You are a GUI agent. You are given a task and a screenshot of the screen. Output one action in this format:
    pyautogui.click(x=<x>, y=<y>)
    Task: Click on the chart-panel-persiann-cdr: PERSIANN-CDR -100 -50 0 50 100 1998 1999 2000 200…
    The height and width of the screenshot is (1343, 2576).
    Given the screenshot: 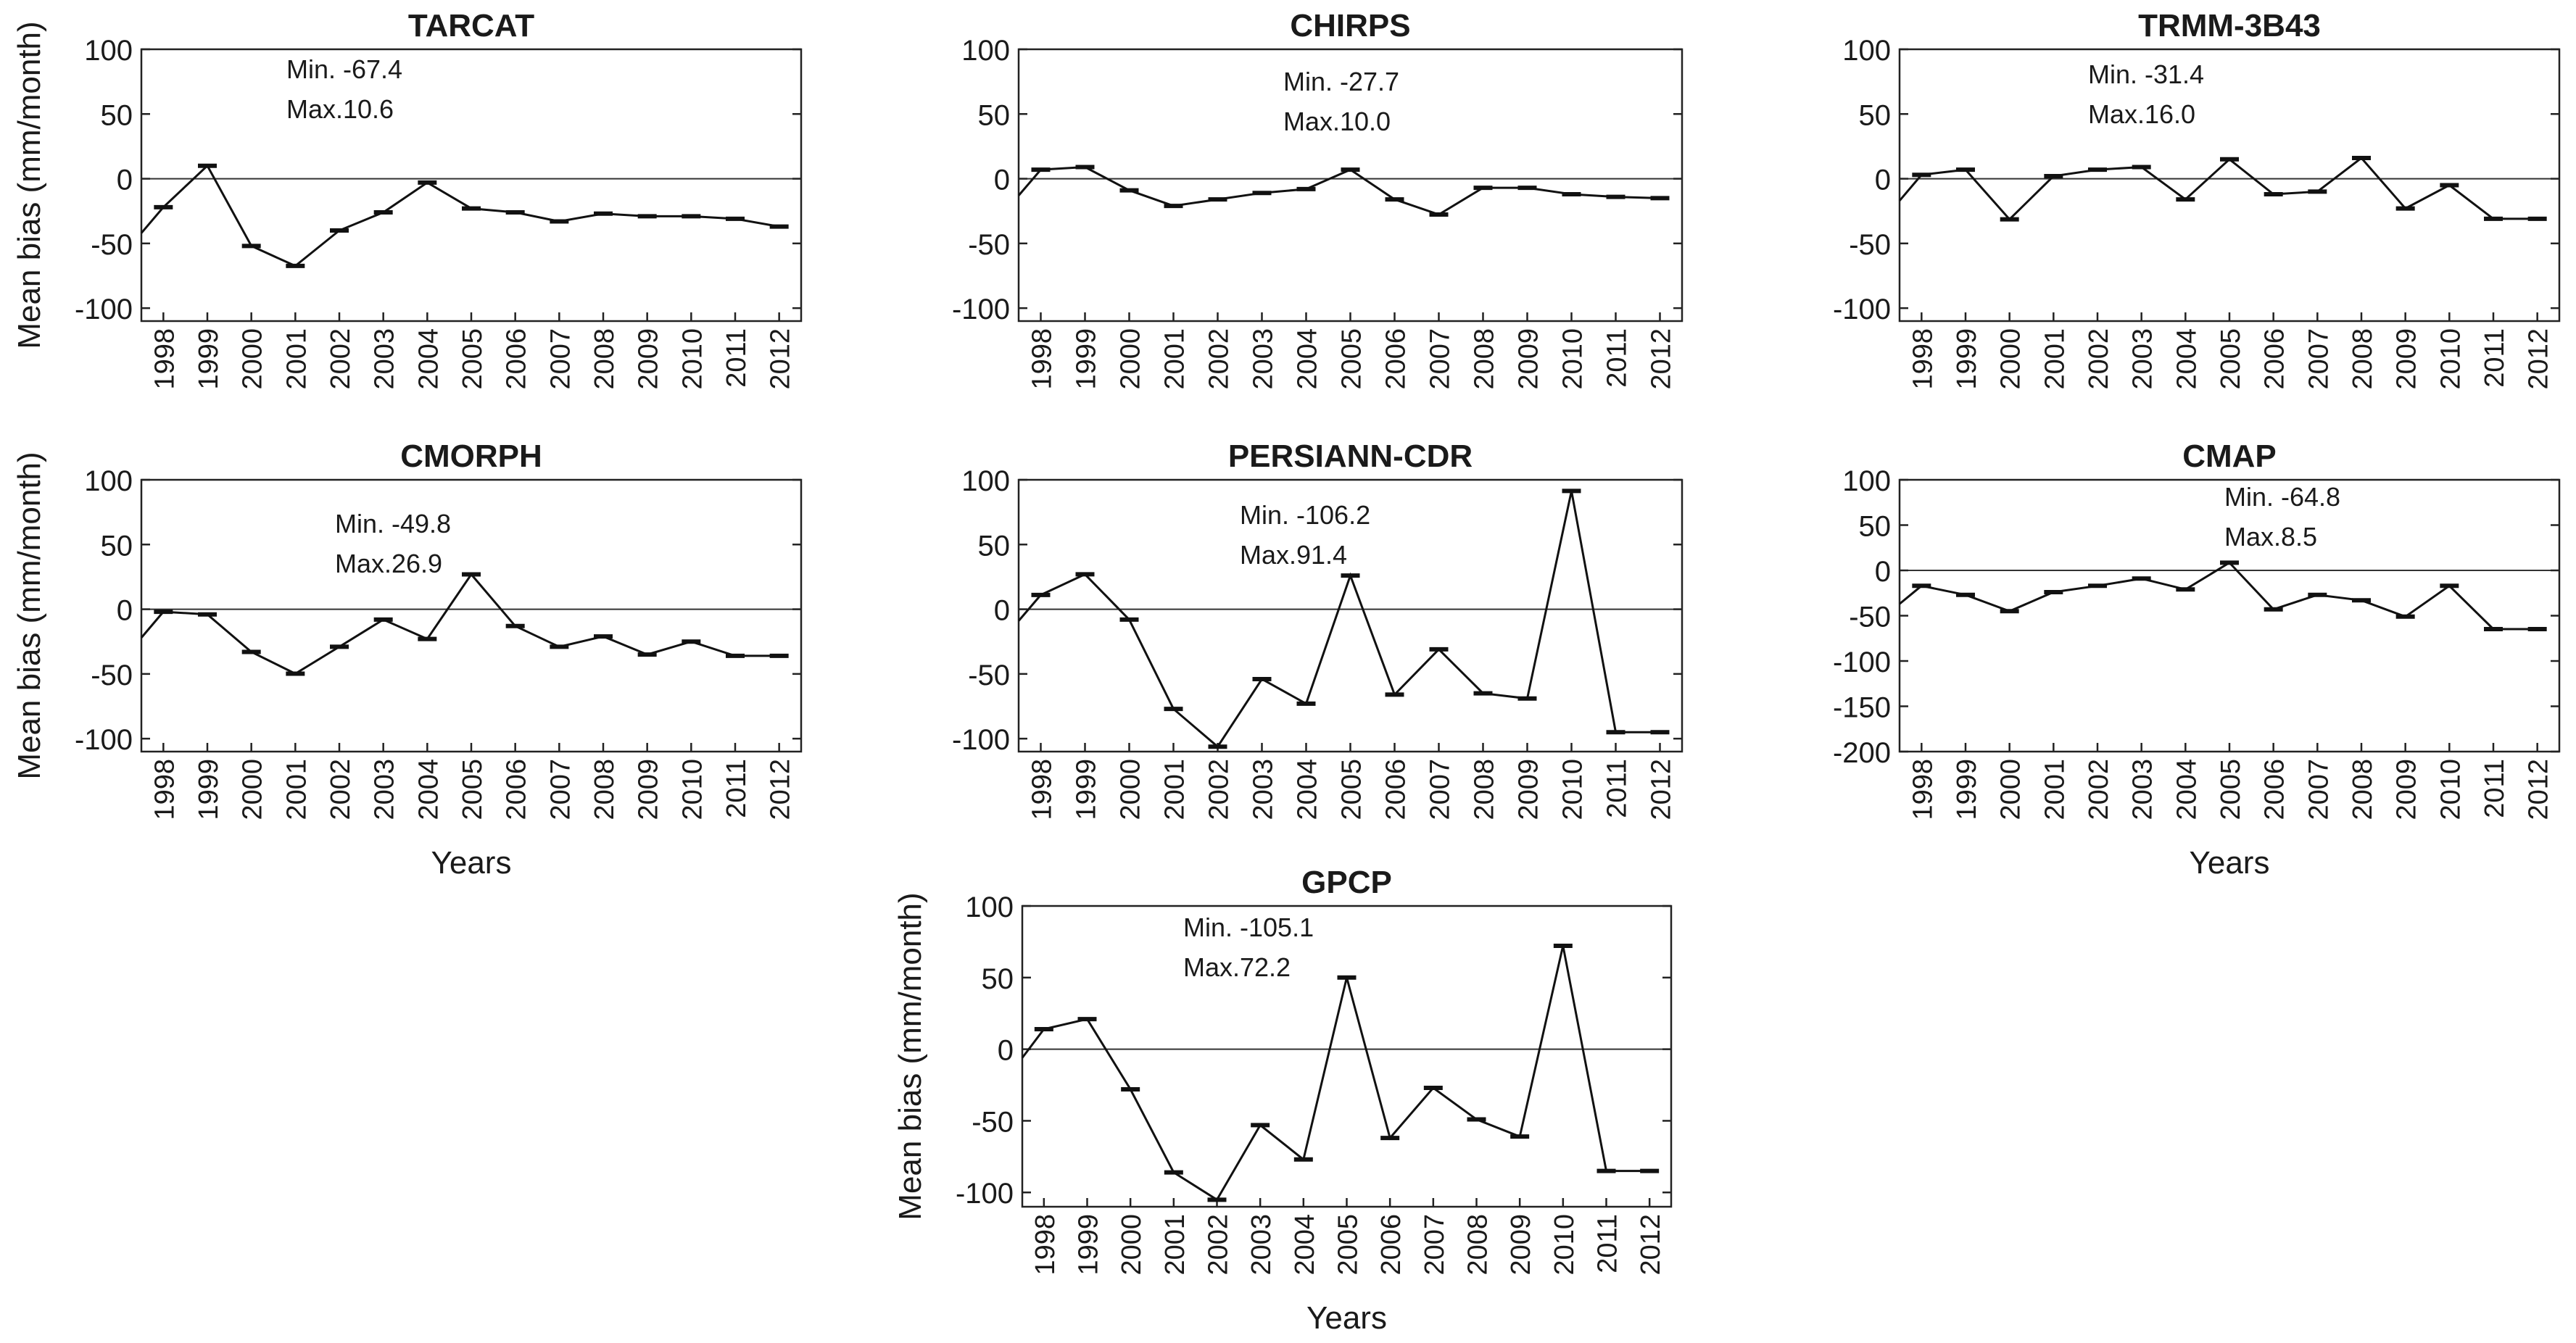 What is the action you would take?
    pyautogui.click(x=1318, y=629)
    